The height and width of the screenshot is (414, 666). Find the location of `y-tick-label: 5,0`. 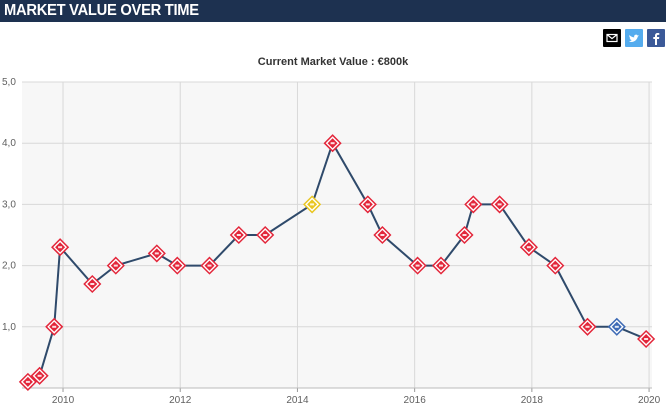

y-tick-label: 5,0 is located at coordinates (9, 82).